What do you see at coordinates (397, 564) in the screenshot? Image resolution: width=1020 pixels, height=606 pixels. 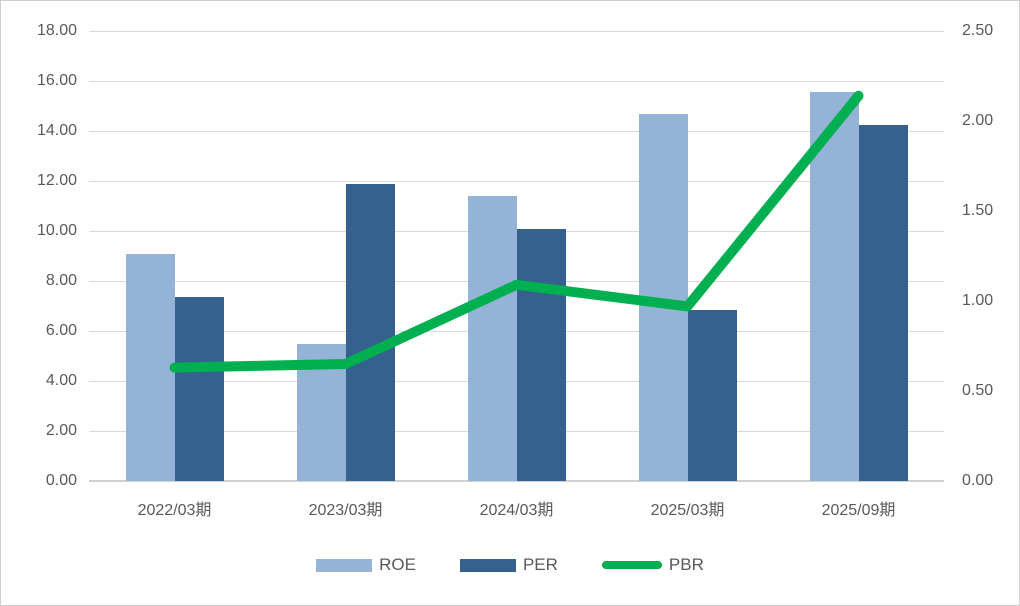 I see `legend-label-roe: ROE` at bounding box center [397, 564].